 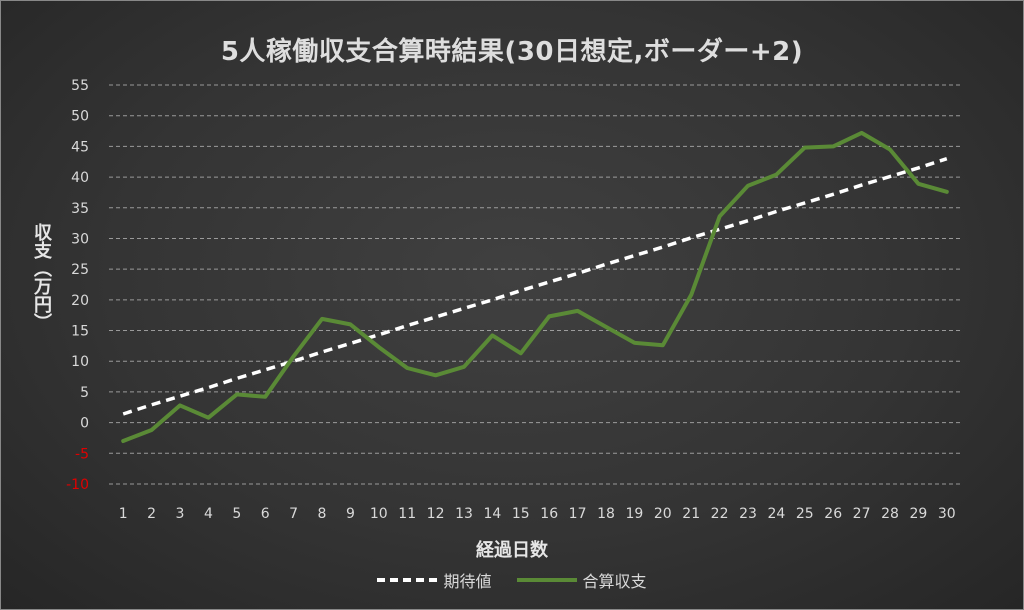 What do you see at coordinates (748, 514) in the screenshot?
I see `x-tick-label: 23` at bounding box center [748, 514].